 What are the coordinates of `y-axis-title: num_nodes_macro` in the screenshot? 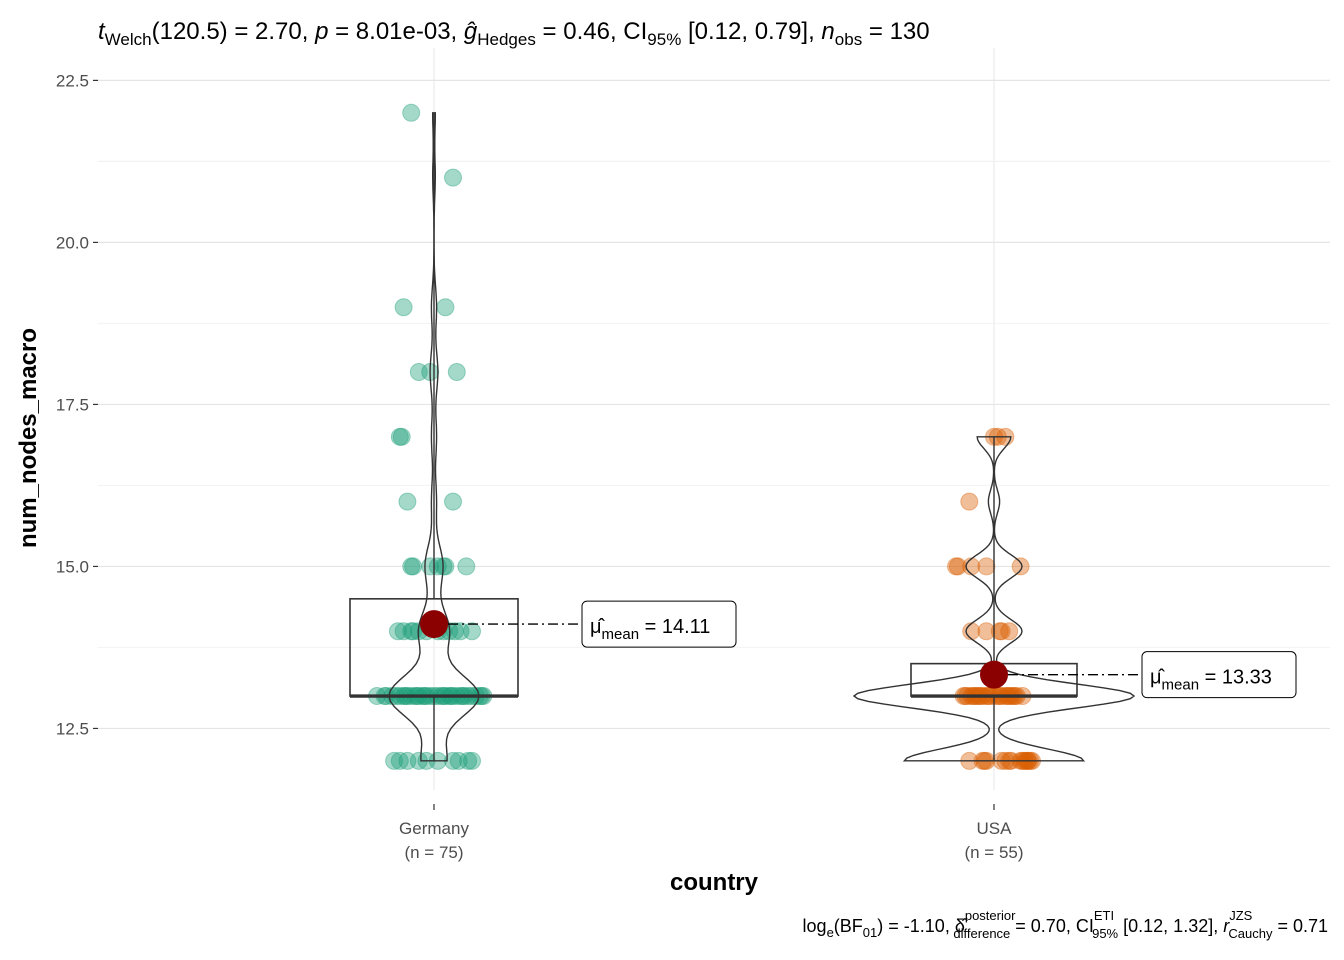 It's located at (28, 438).